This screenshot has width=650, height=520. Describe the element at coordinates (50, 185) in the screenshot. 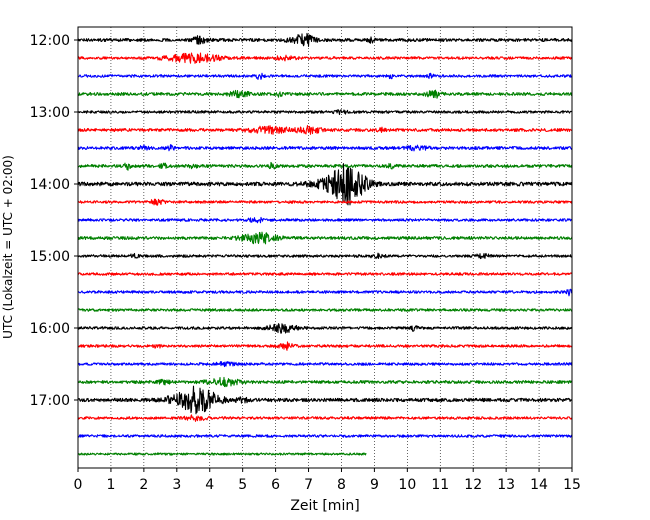

I see `y-tick-label: 14:00` at that location.